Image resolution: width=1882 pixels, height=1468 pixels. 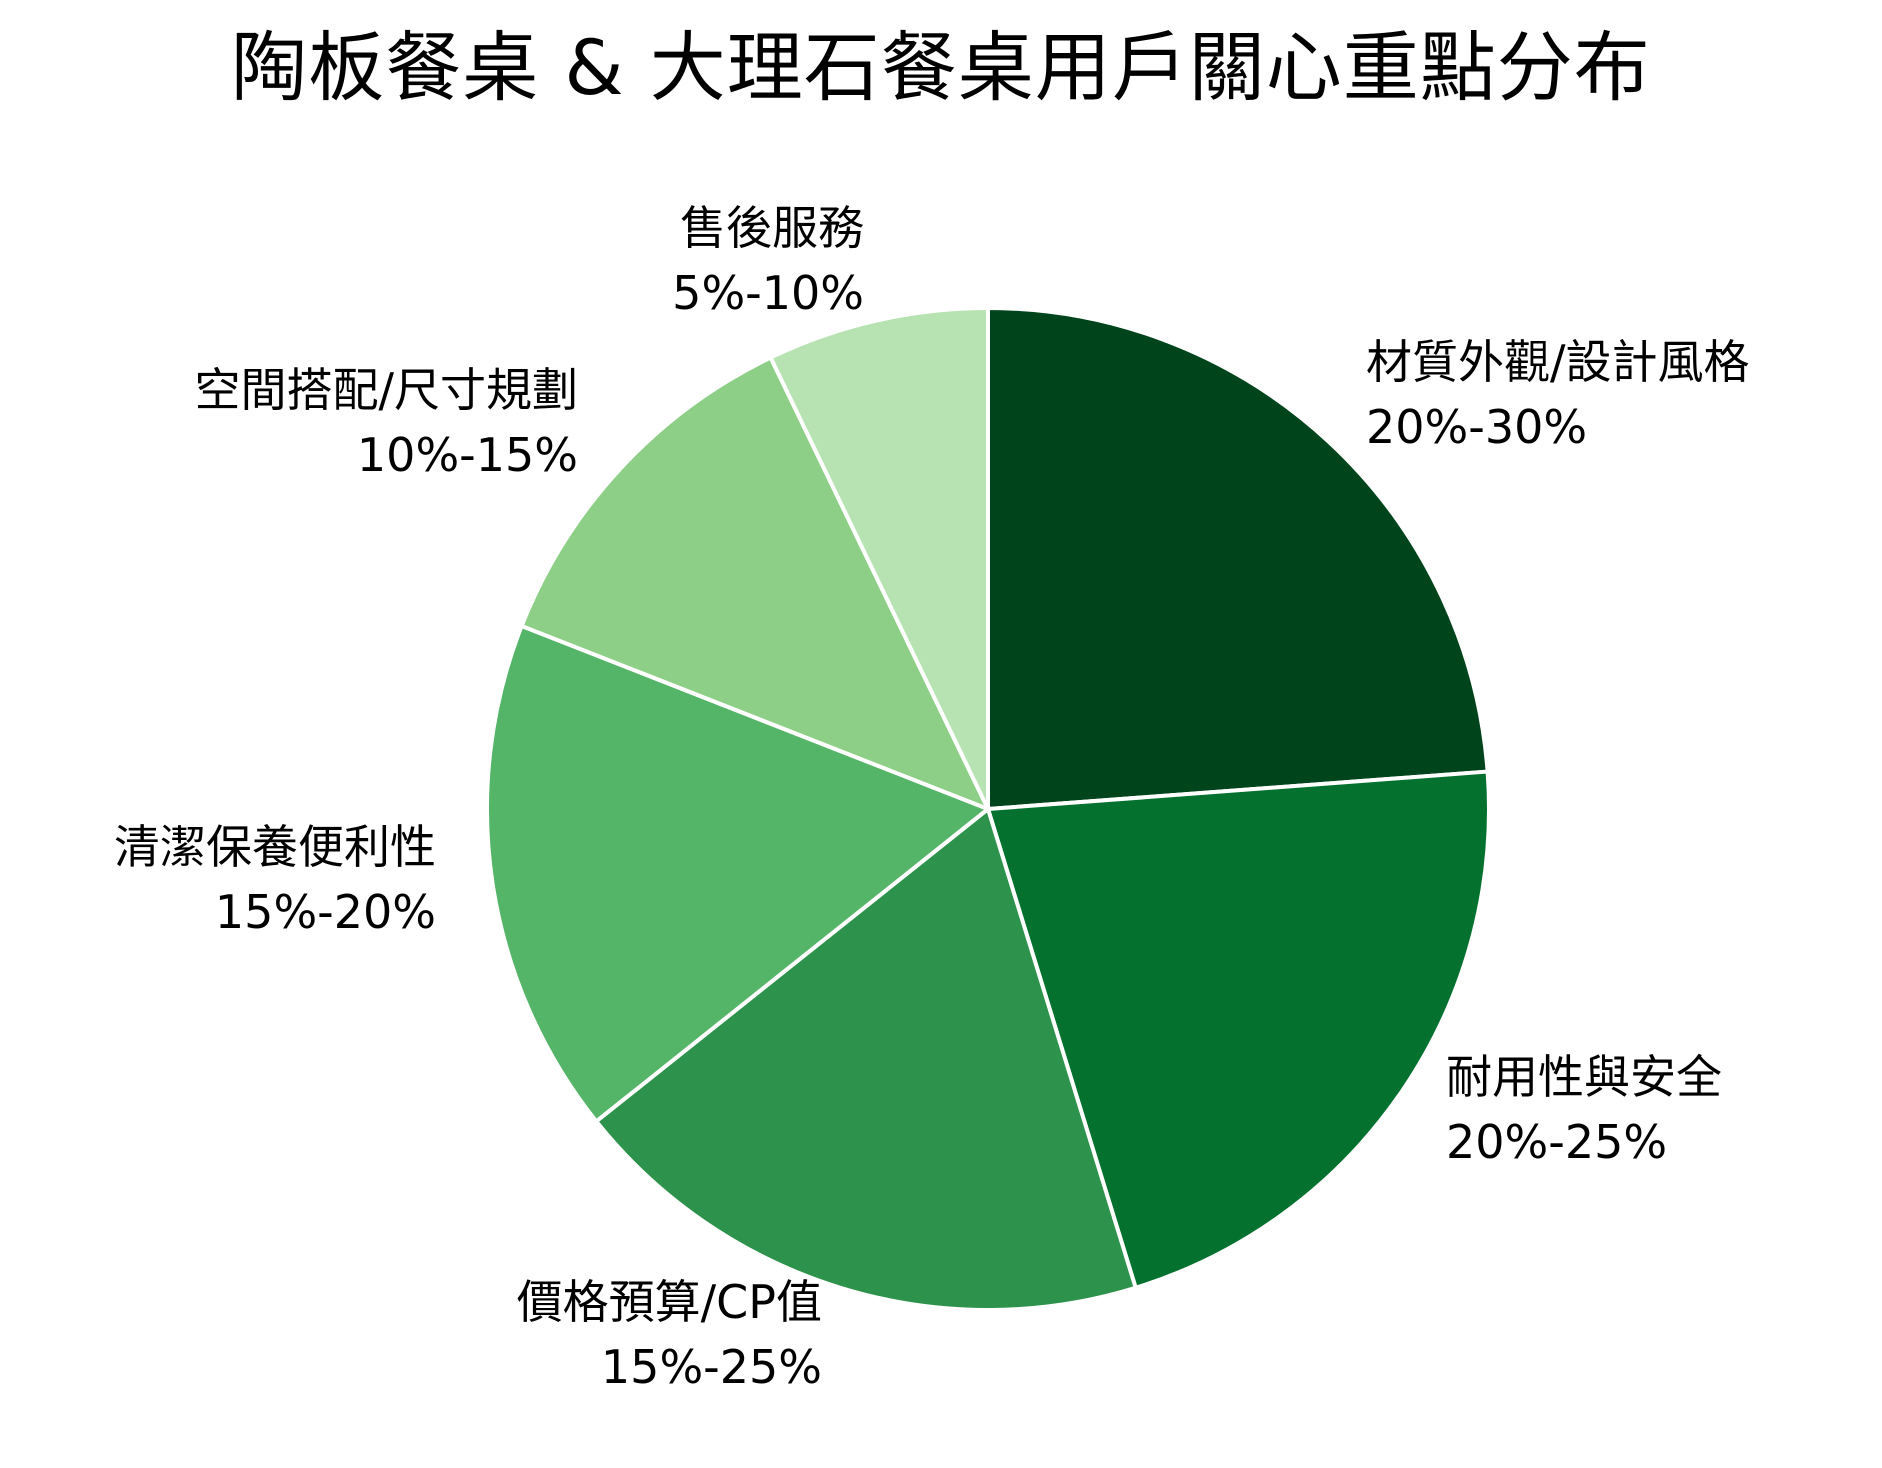 I want to click on label-range: 10%-15%, so click(x=467, y=455).